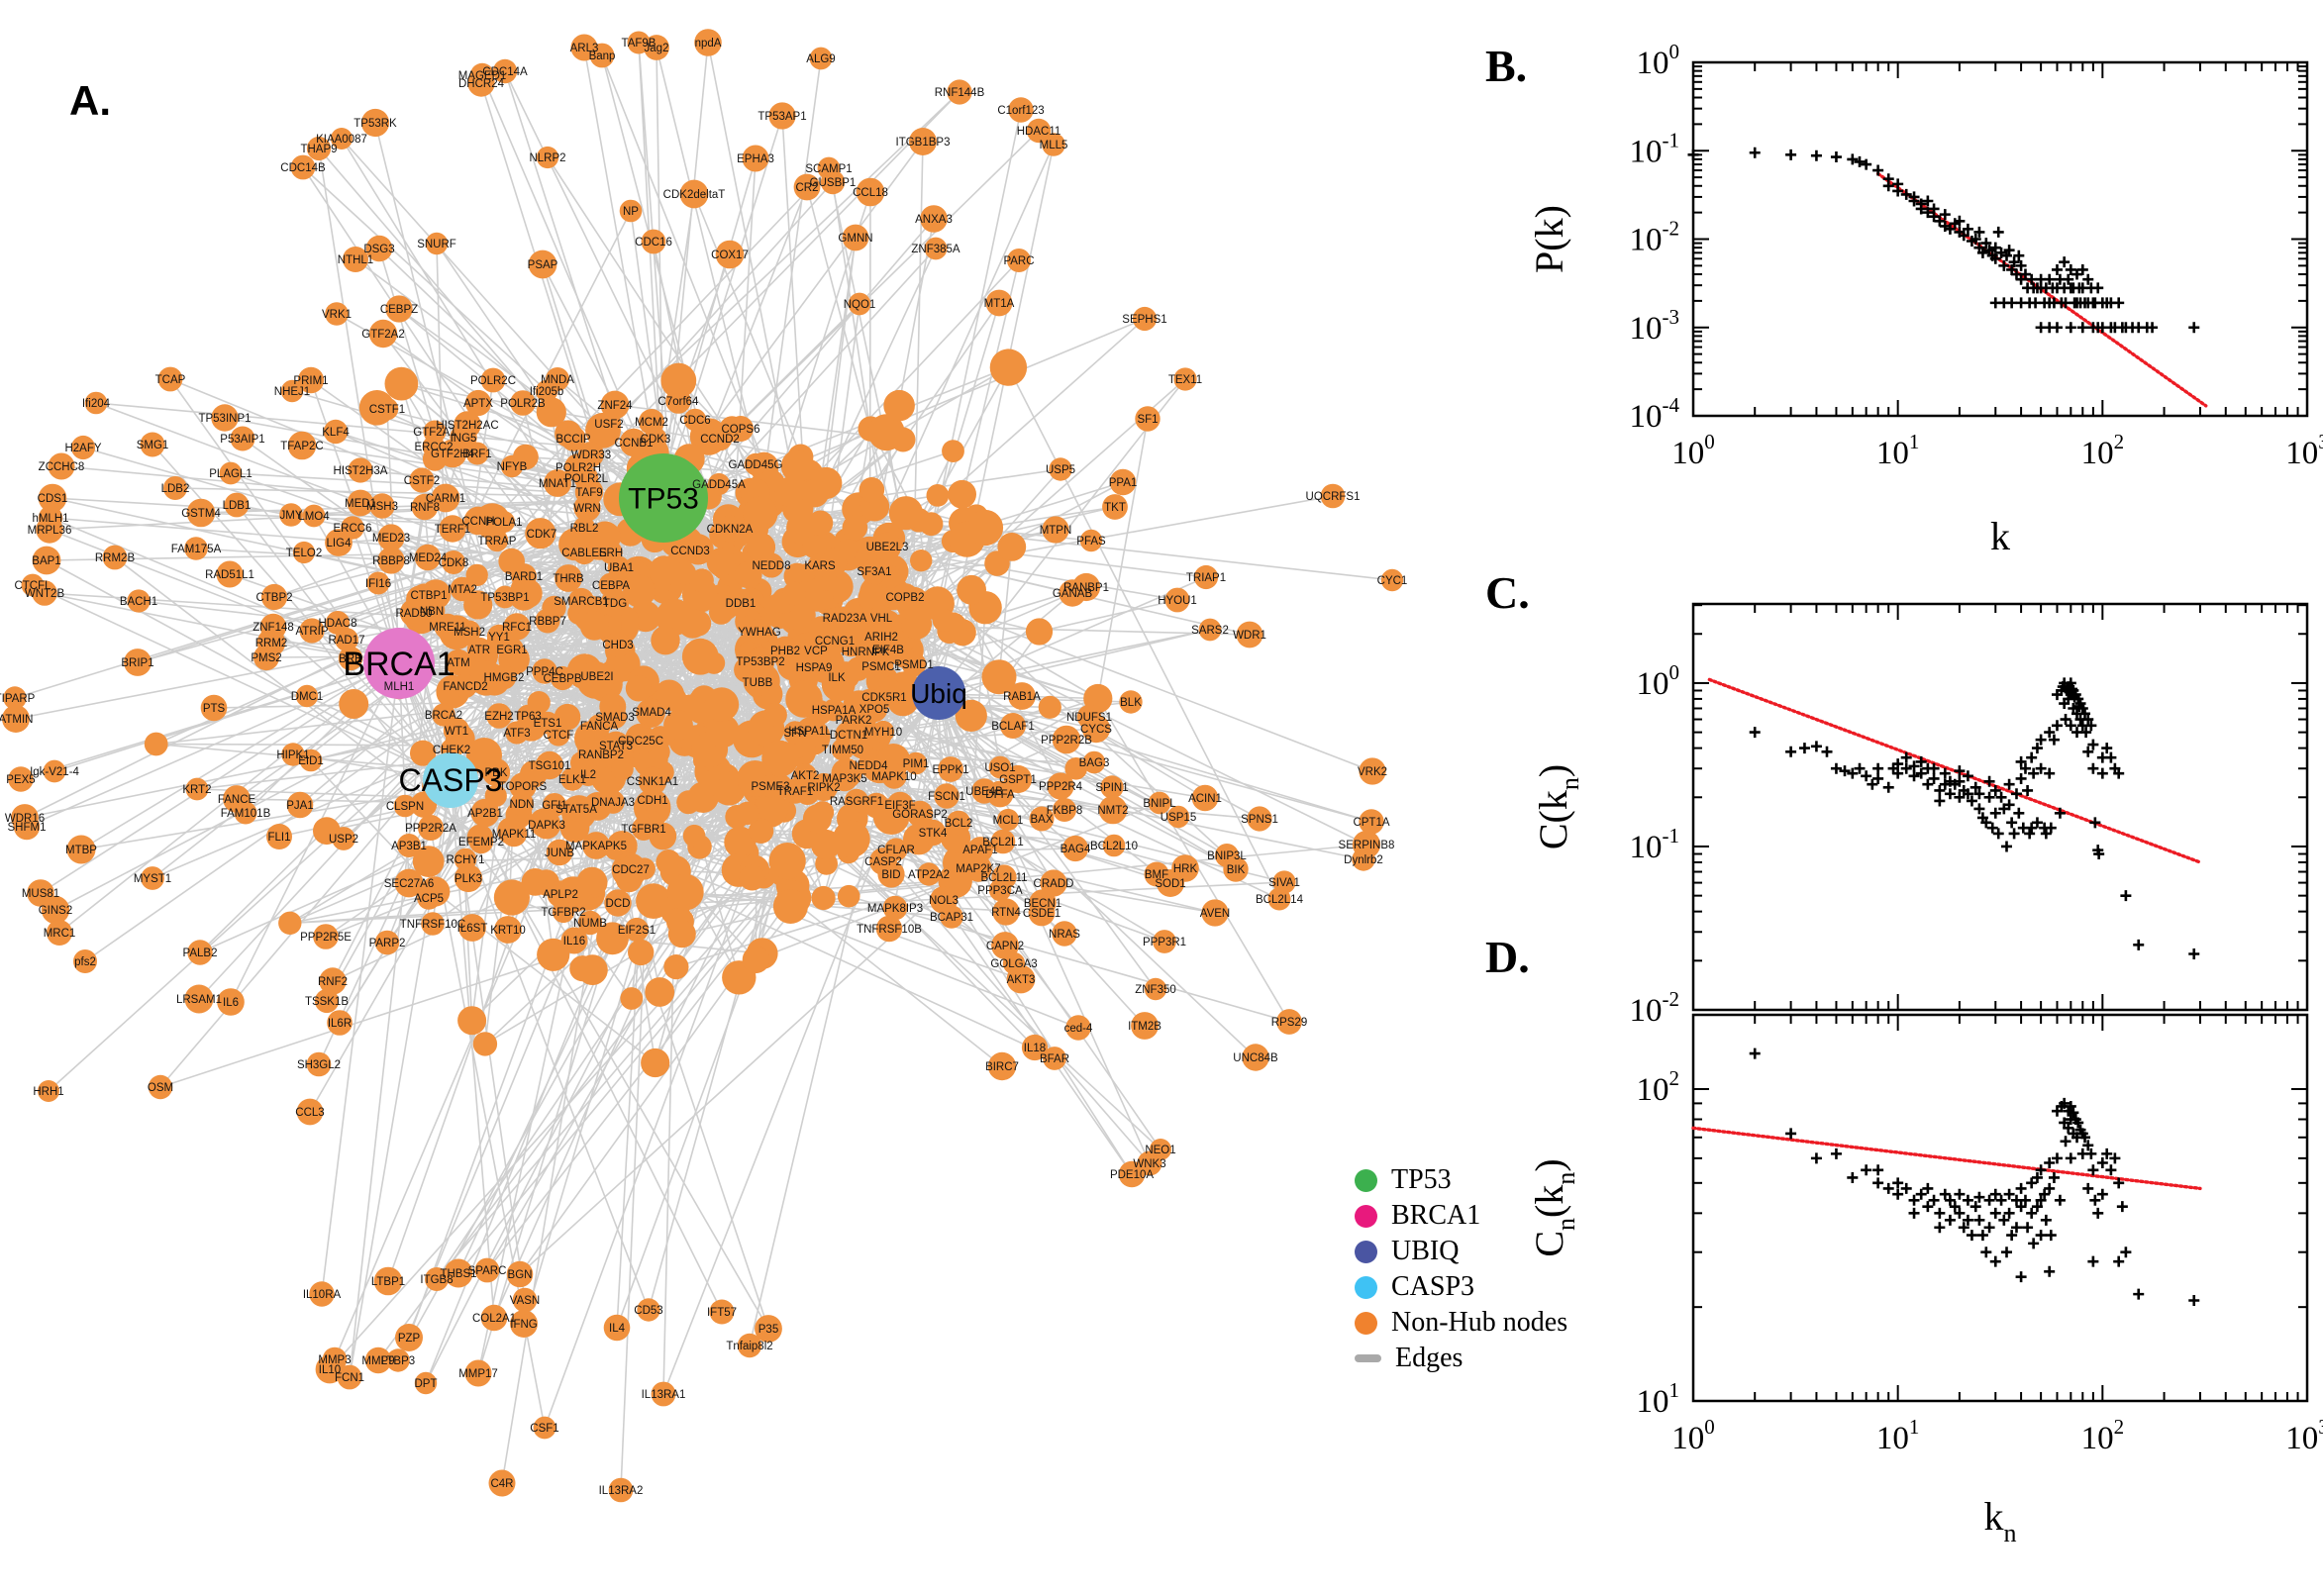 The image size is (2323, 1596). I want to click on chart-c: 10⁰ 10⁻¹ 10⁻² C(kn), so click(1920, 815).